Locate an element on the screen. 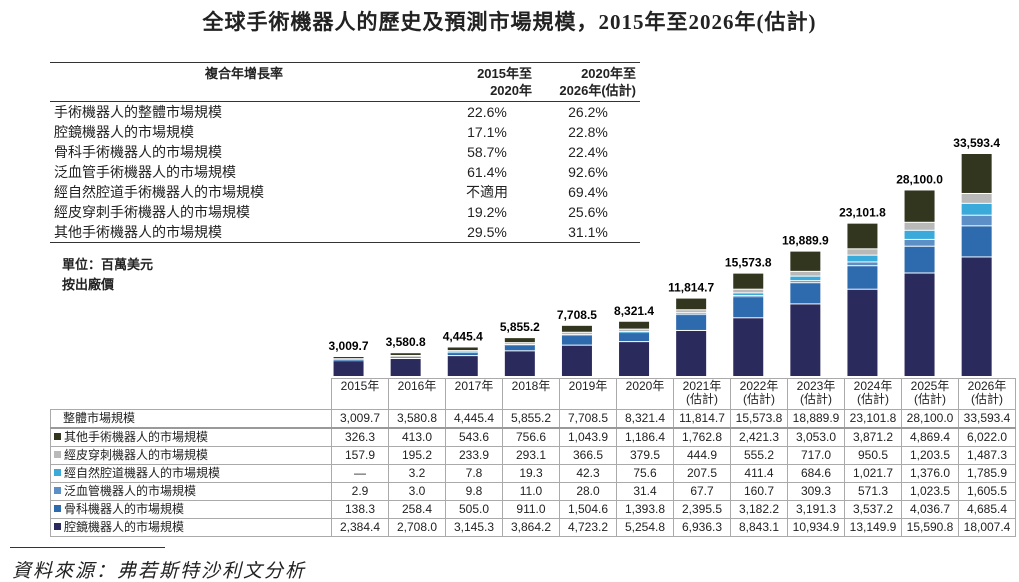  cagr-row: 泛血管手術機器人的市場規模 61.4% 92.6% is located at coordinates (345, 172).